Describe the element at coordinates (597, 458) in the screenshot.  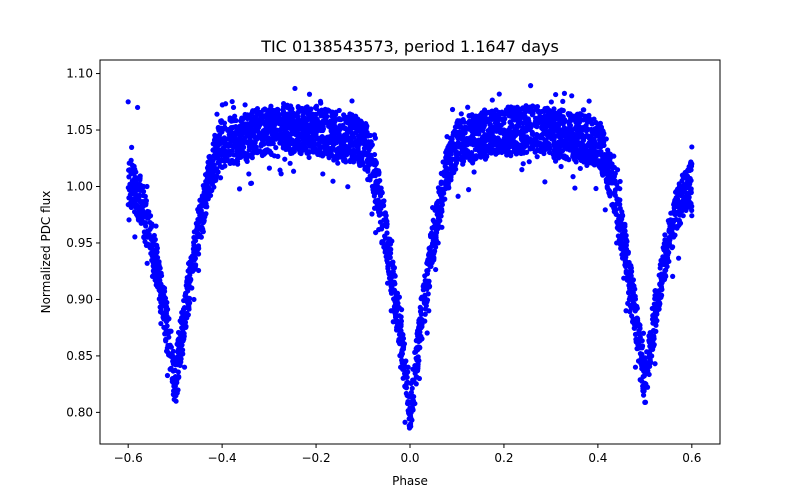
I see `x-tick-label: 0.4` at that location.